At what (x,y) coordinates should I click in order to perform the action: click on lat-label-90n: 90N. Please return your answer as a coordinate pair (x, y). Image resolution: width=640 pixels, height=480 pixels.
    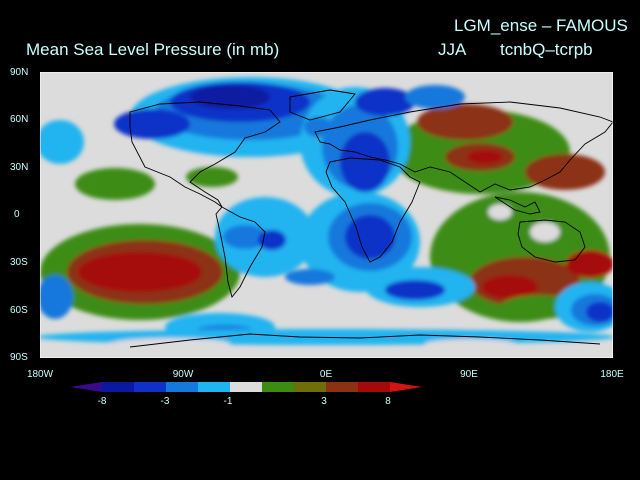
    Looking at the image, I should click on (19, 72).